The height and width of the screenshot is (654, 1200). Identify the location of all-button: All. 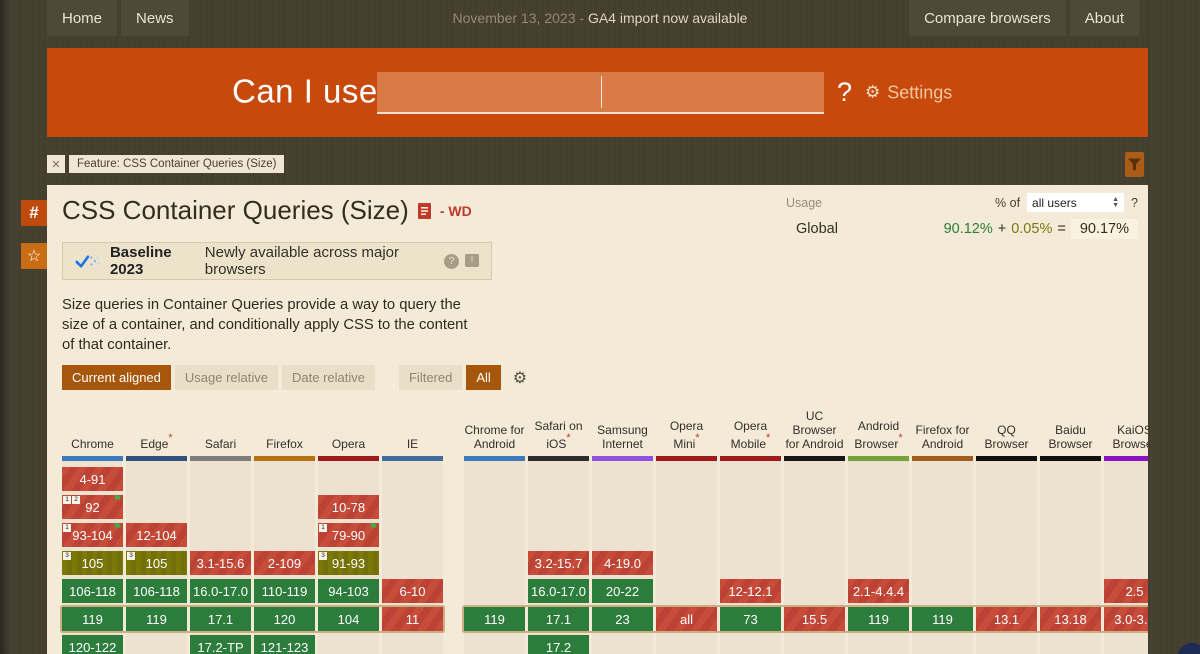
(483, 377).